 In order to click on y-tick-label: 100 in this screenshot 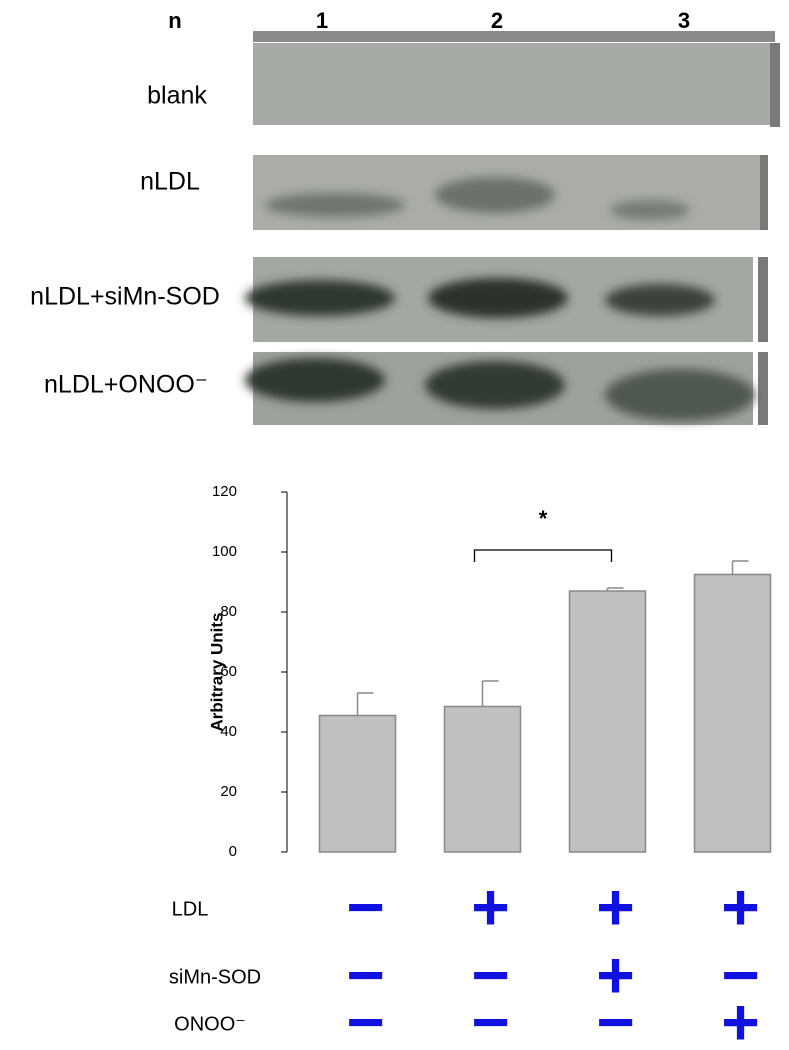, I will do `click(224, 551)`.